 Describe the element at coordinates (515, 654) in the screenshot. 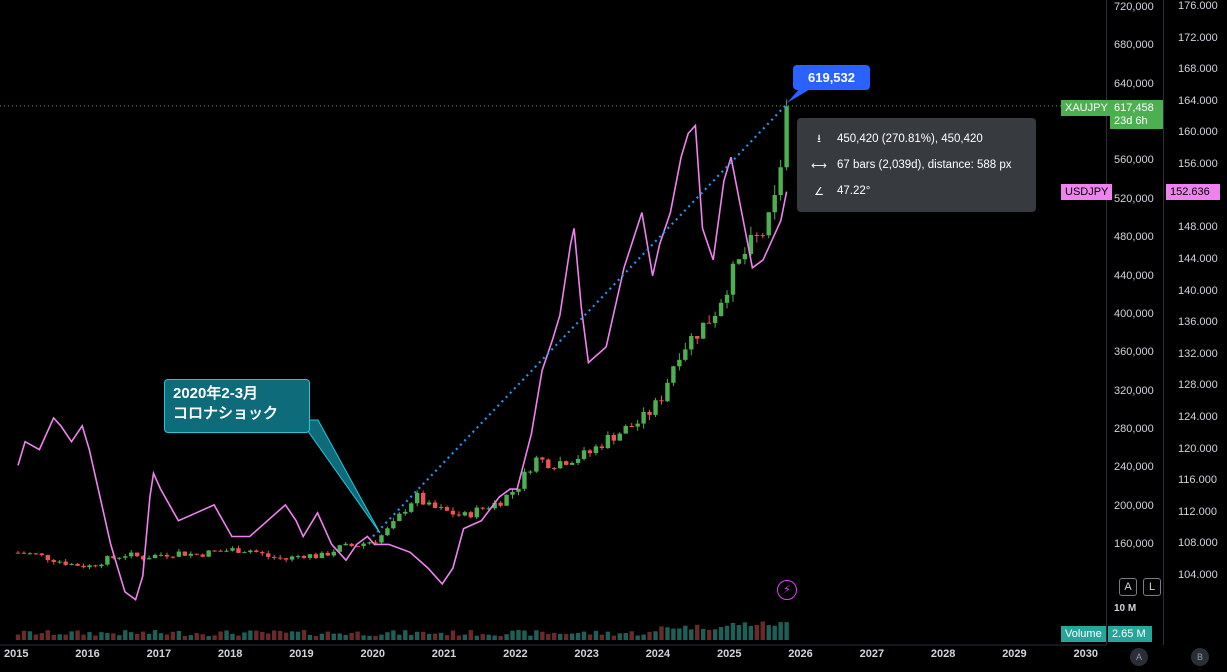

I see `time-axis-tick: 2022` at that location.